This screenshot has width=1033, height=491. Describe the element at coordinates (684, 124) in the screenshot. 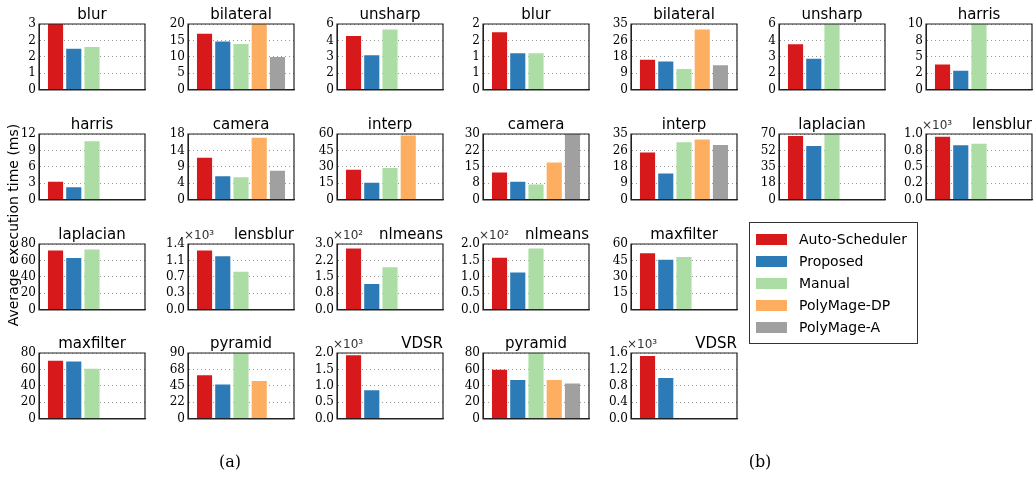

I see `chart-title: interp` at that location.